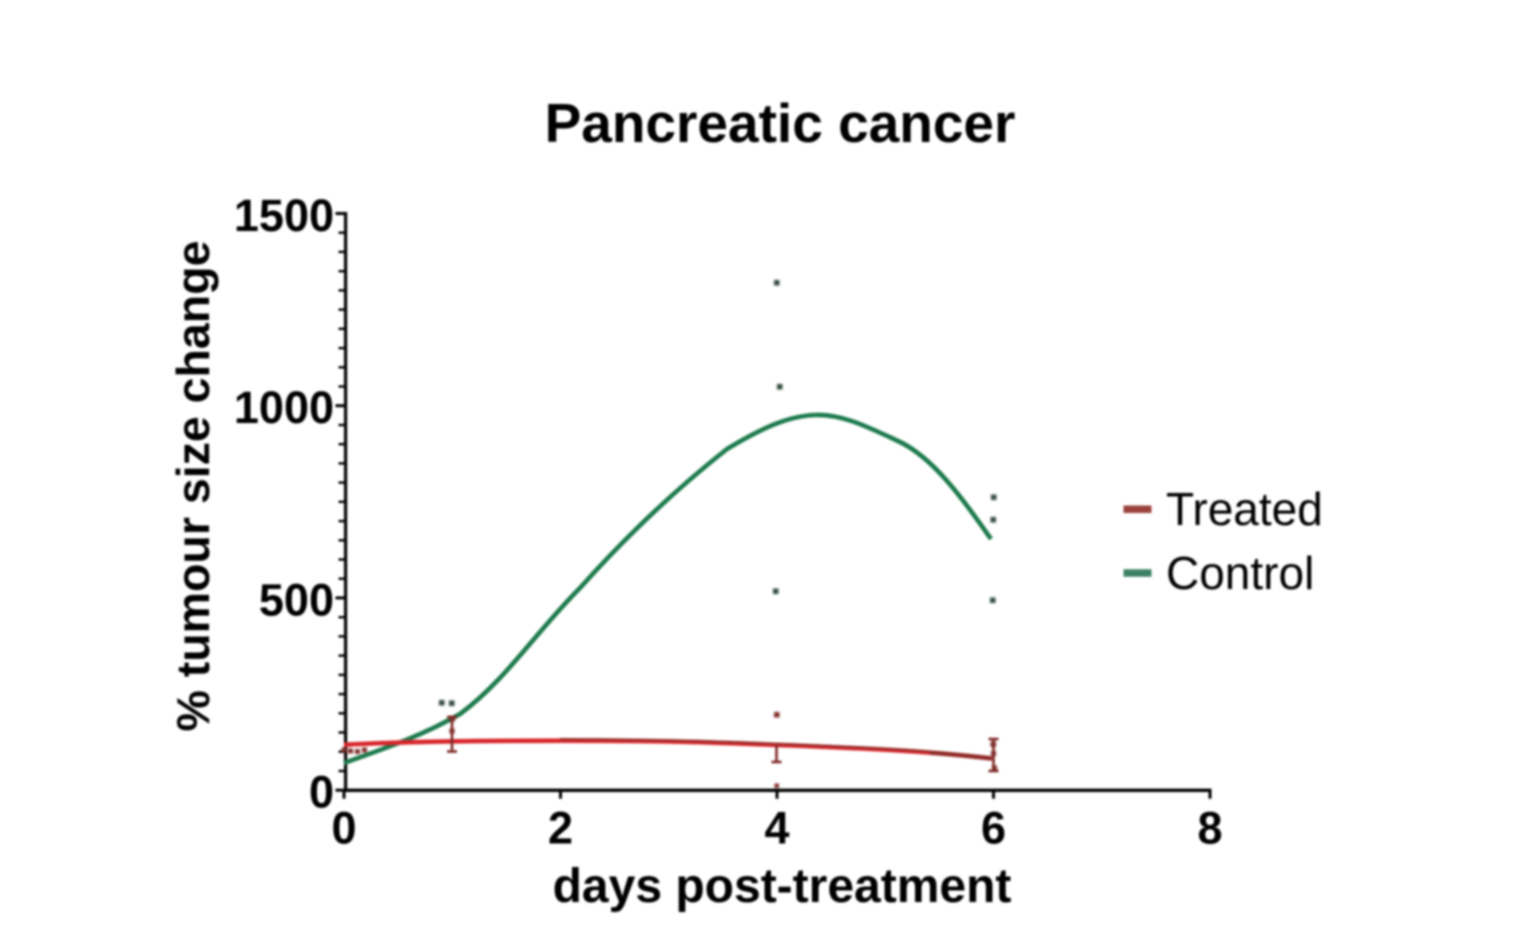  Describe the element at coordinates (284, 215) in the screenshot. I see `svg-text: 1500` at that location.